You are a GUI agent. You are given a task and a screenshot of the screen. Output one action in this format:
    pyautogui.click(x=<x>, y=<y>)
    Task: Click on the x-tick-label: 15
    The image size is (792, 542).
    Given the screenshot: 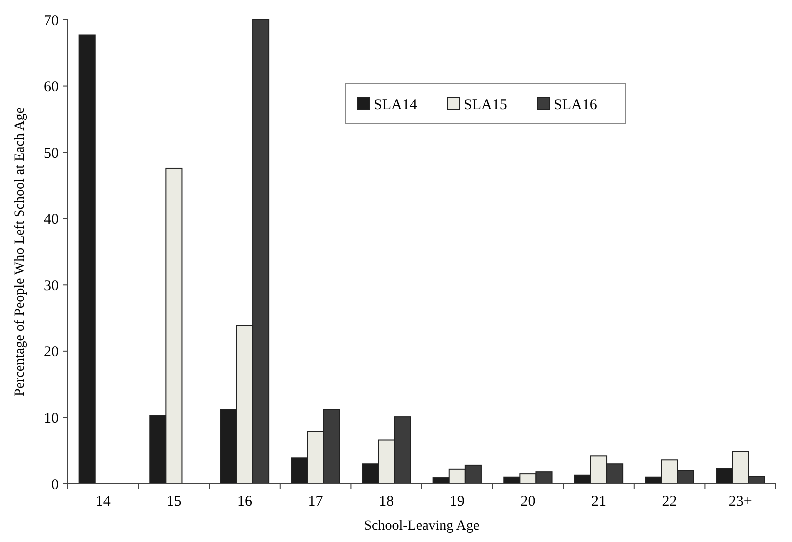 What is the action you would take?
    pyautogui.click(x=174, y=502)
    